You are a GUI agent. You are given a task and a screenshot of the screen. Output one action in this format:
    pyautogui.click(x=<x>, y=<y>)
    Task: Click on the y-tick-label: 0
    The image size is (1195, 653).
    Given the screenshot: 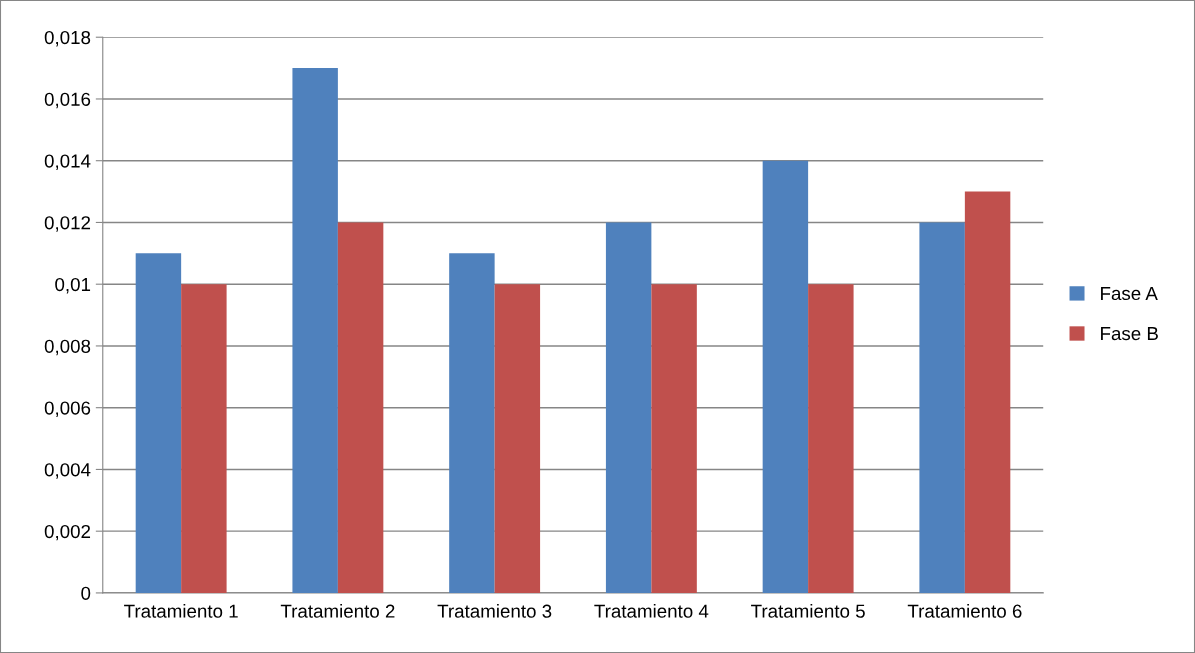 What is the action you would take?
    pyautogui.click(x=86, y=593)
    